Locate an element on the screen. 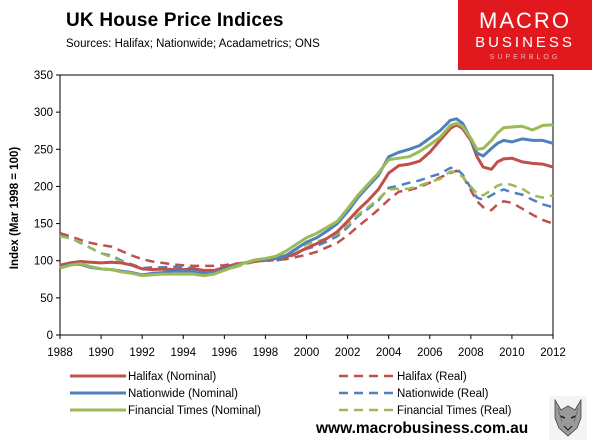 Image resolution: width=592 pixels, height=444 pixels. x-tick-label: 1998 is located at coordinates (266, 353).